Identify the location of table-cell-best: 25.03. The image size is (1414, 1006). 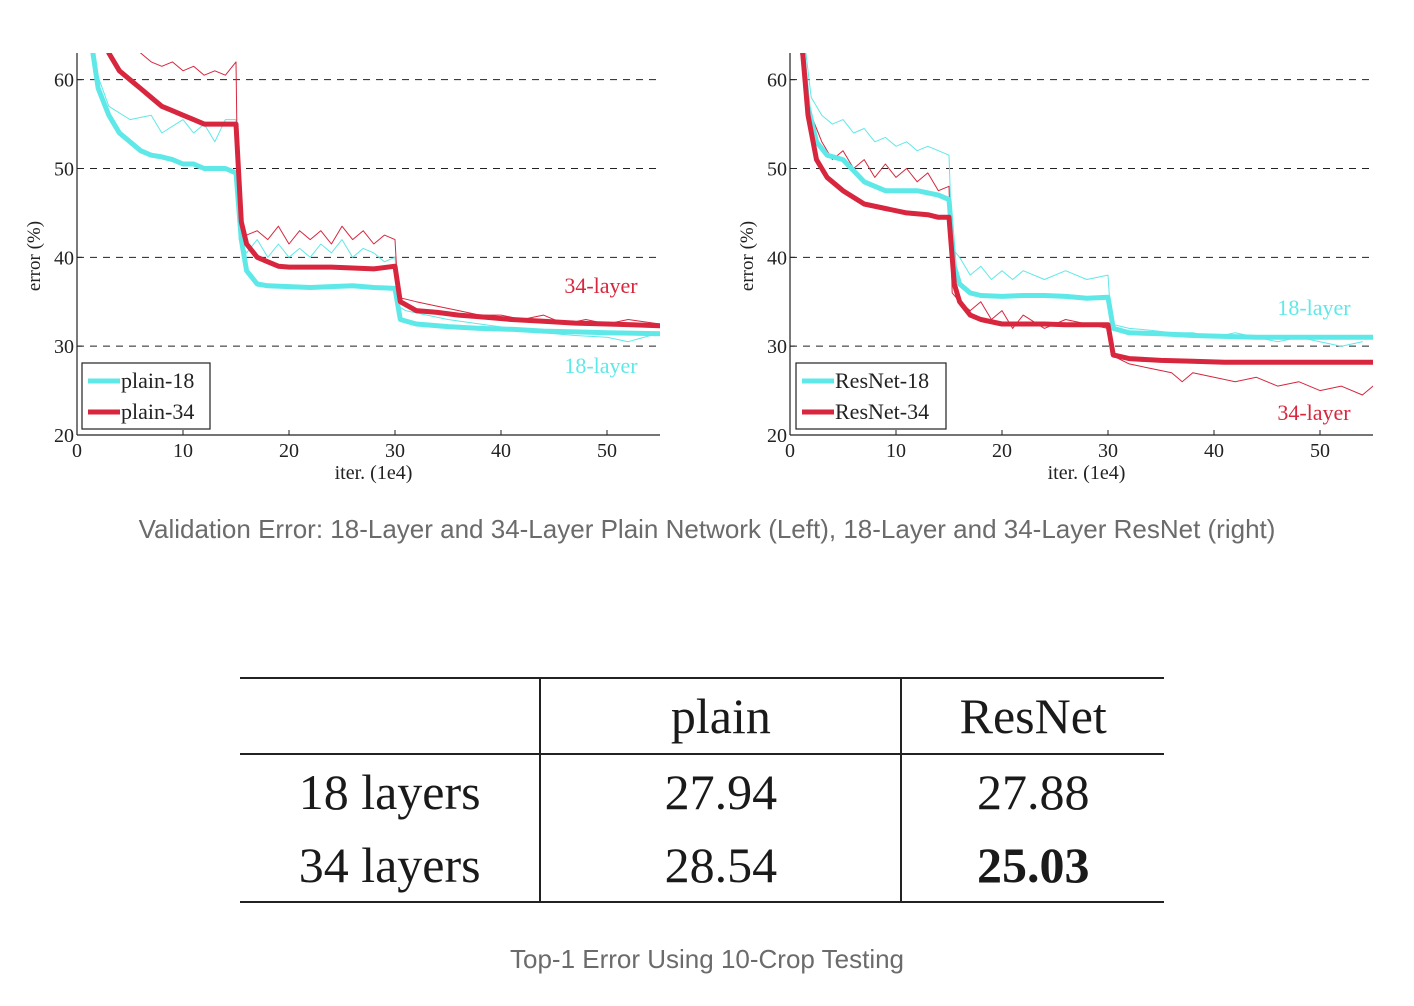
(1032, 865).